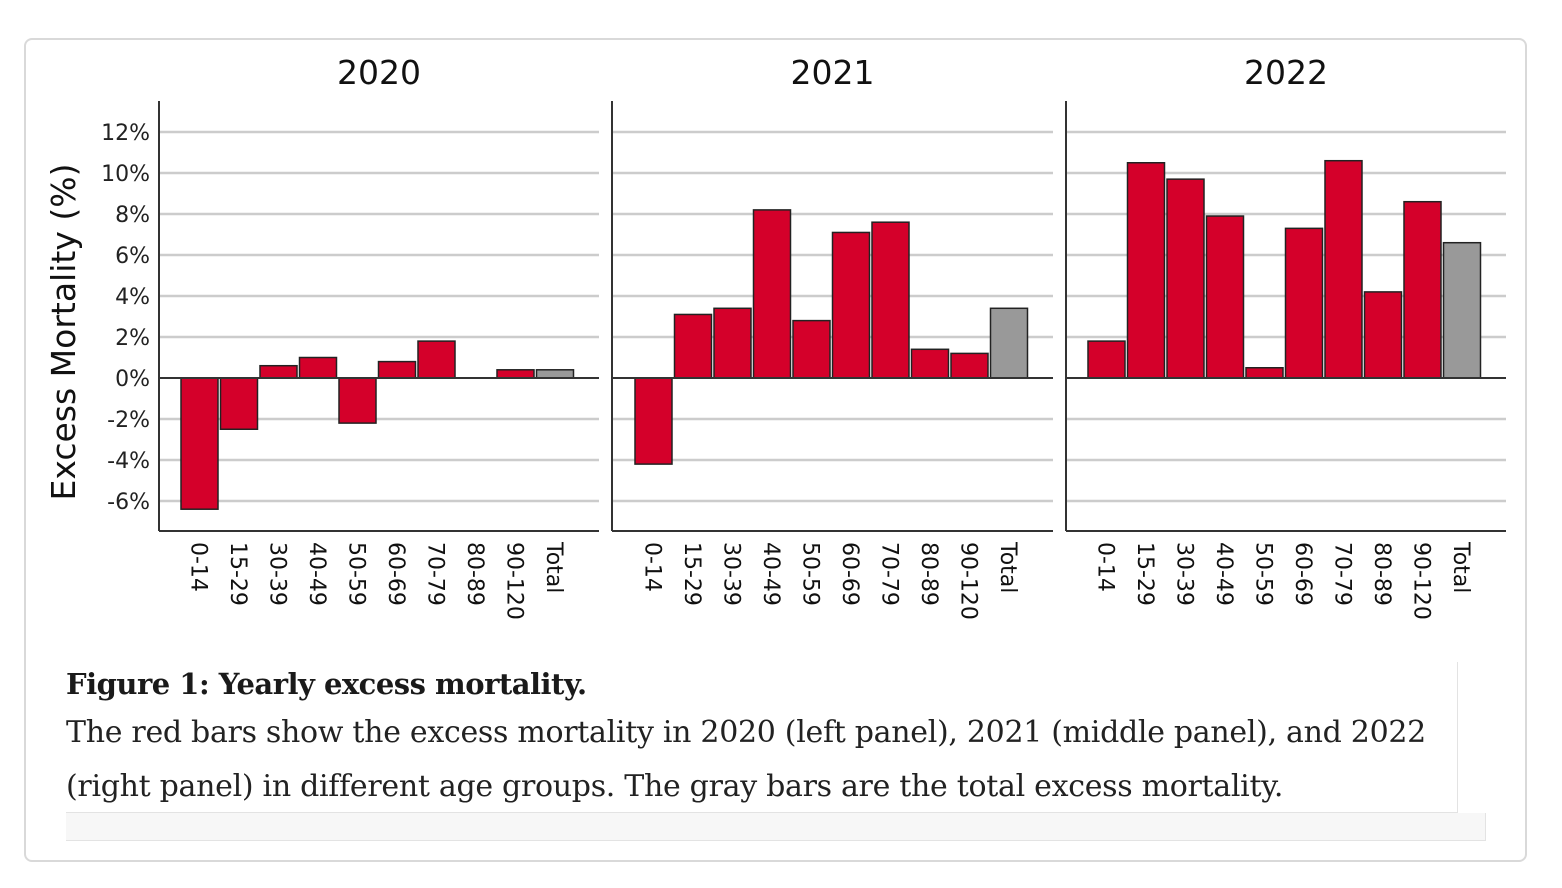 Image resolution: width=1562 pixels, height=888 pixels. Describe the element at coordinates (132, 215) in the screenshot. I see `y-tick-label: 8%` at that location.